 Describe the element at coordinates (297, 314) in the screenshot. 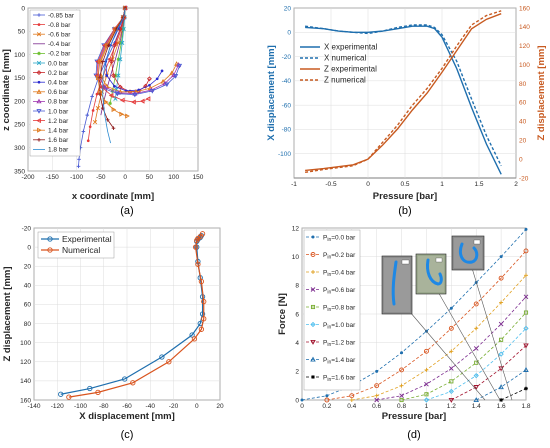

I see `d-ytick-label: 6` at that location.